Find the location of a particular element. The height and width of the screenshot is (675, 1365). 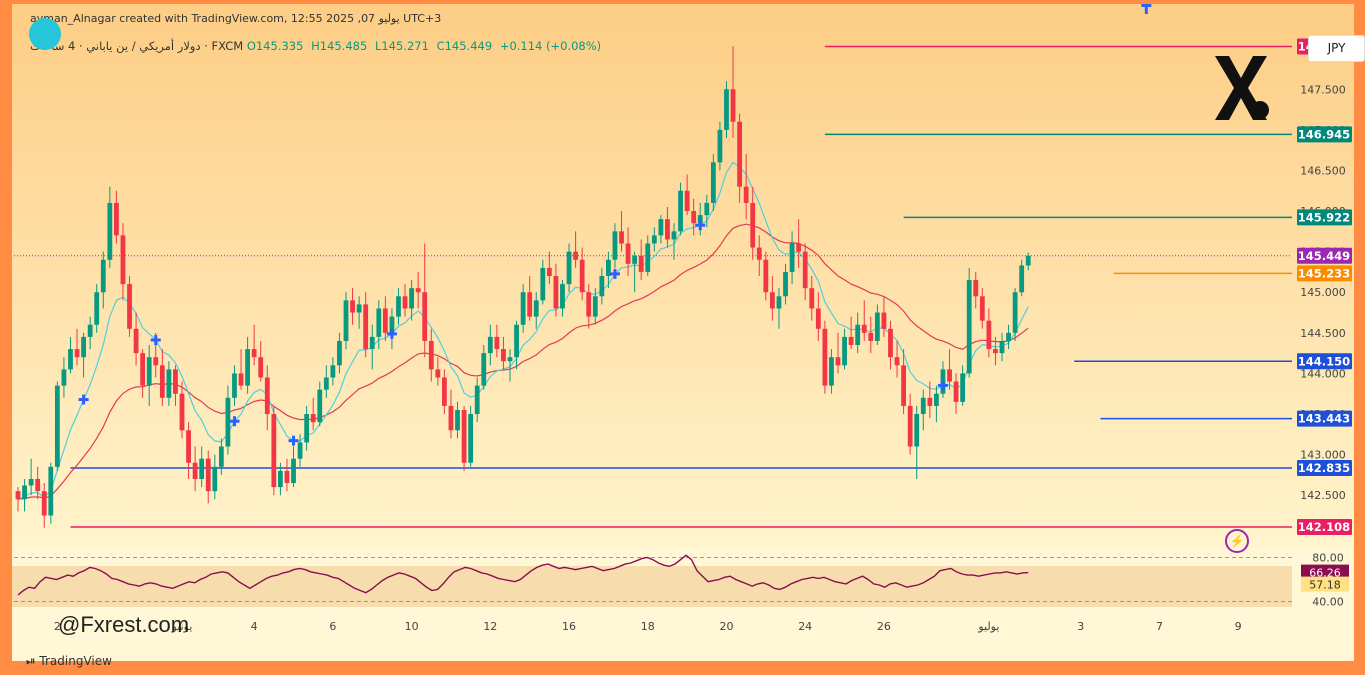

price-level-label: 142.108 is located at coordinates (1324, 527).